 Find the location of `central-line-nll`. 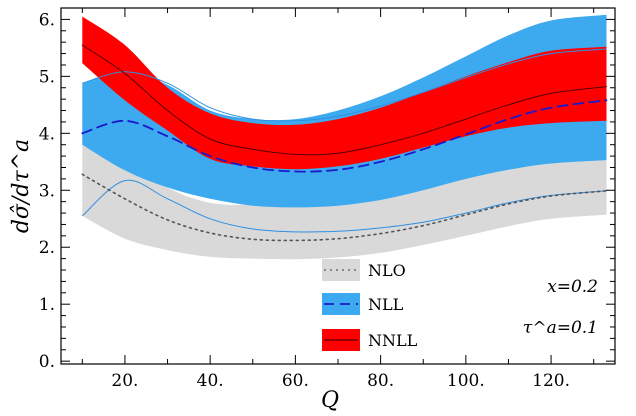

central-line-nll is located at coordinates (344, 136).